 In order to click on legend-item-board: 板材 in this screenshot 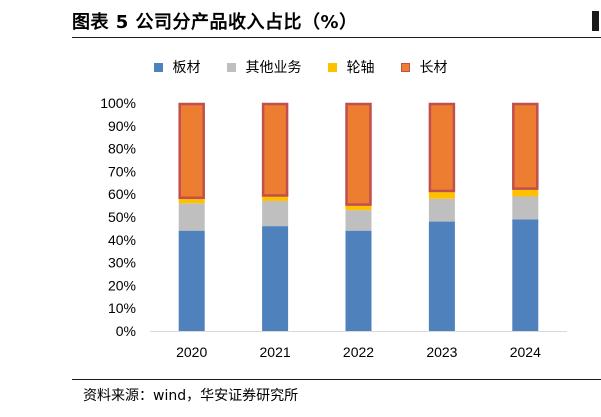, I will do `click(177, 67)`.